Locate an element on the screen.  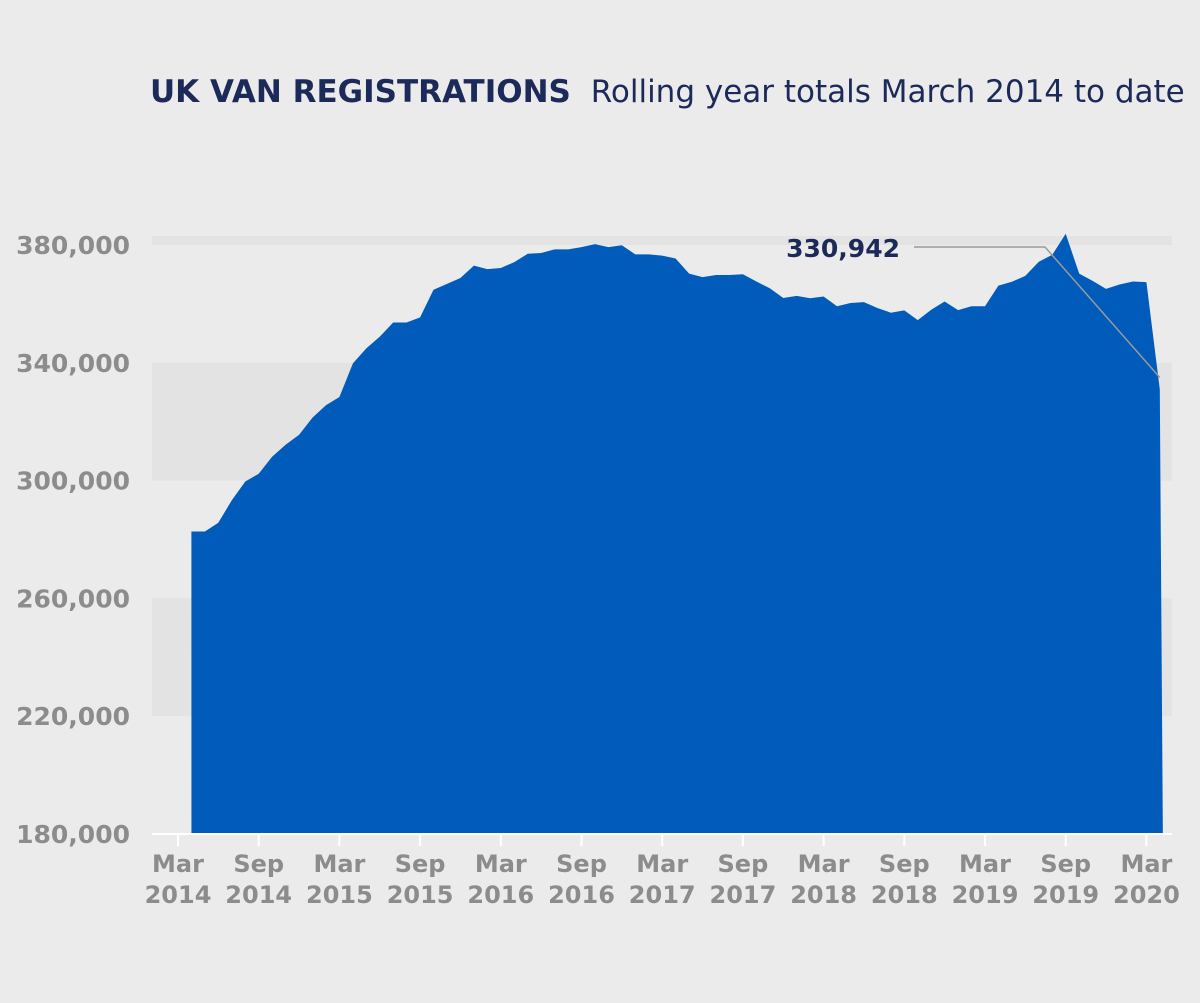
y-tick-label: 180,000 is located at coordinates (73, 834).